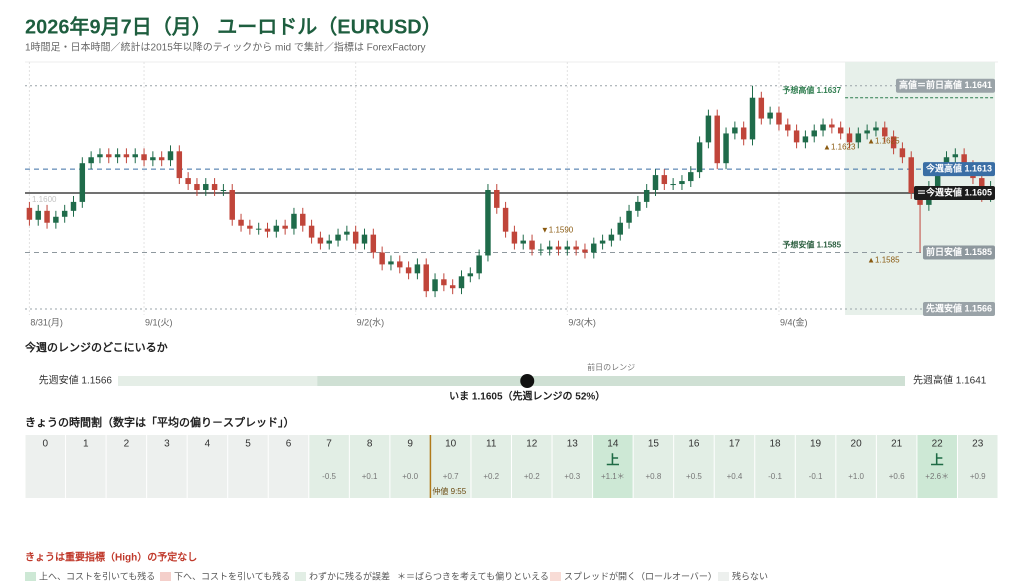  What do you see at coordinates (937, 476) in the screenshot?
I see `hour-value: +2.6＊` at bounding box center [937, 476].